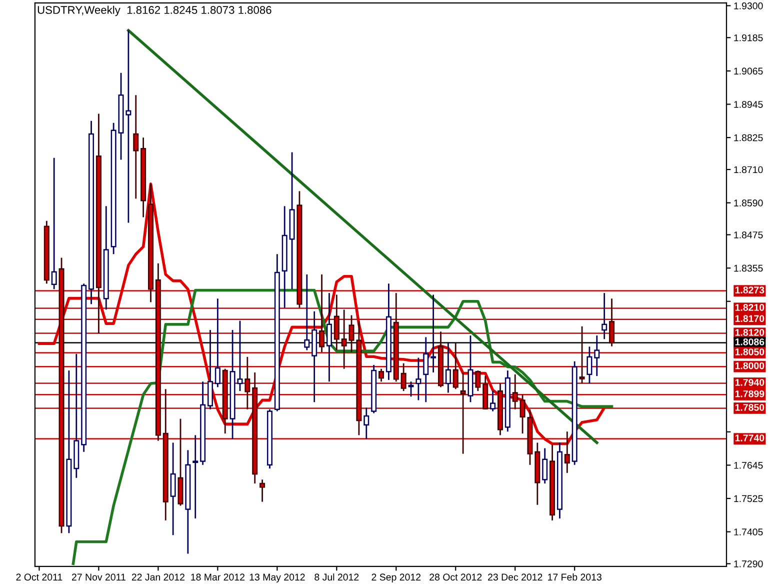 The width and height of the screenshot is (777, 584). I want to click on y-tick-label: 1.8355, so click(748, 268).